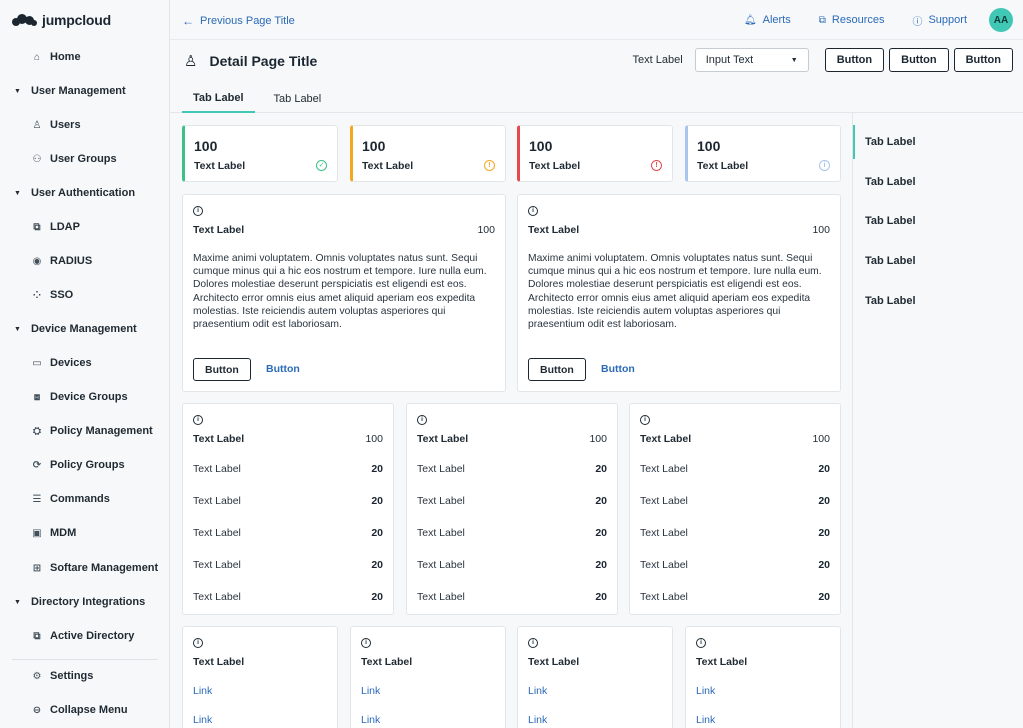  Describe the element at coordinates (37, 159) in the screenshot. I see `user-groups-icon: ⚇` at that location.